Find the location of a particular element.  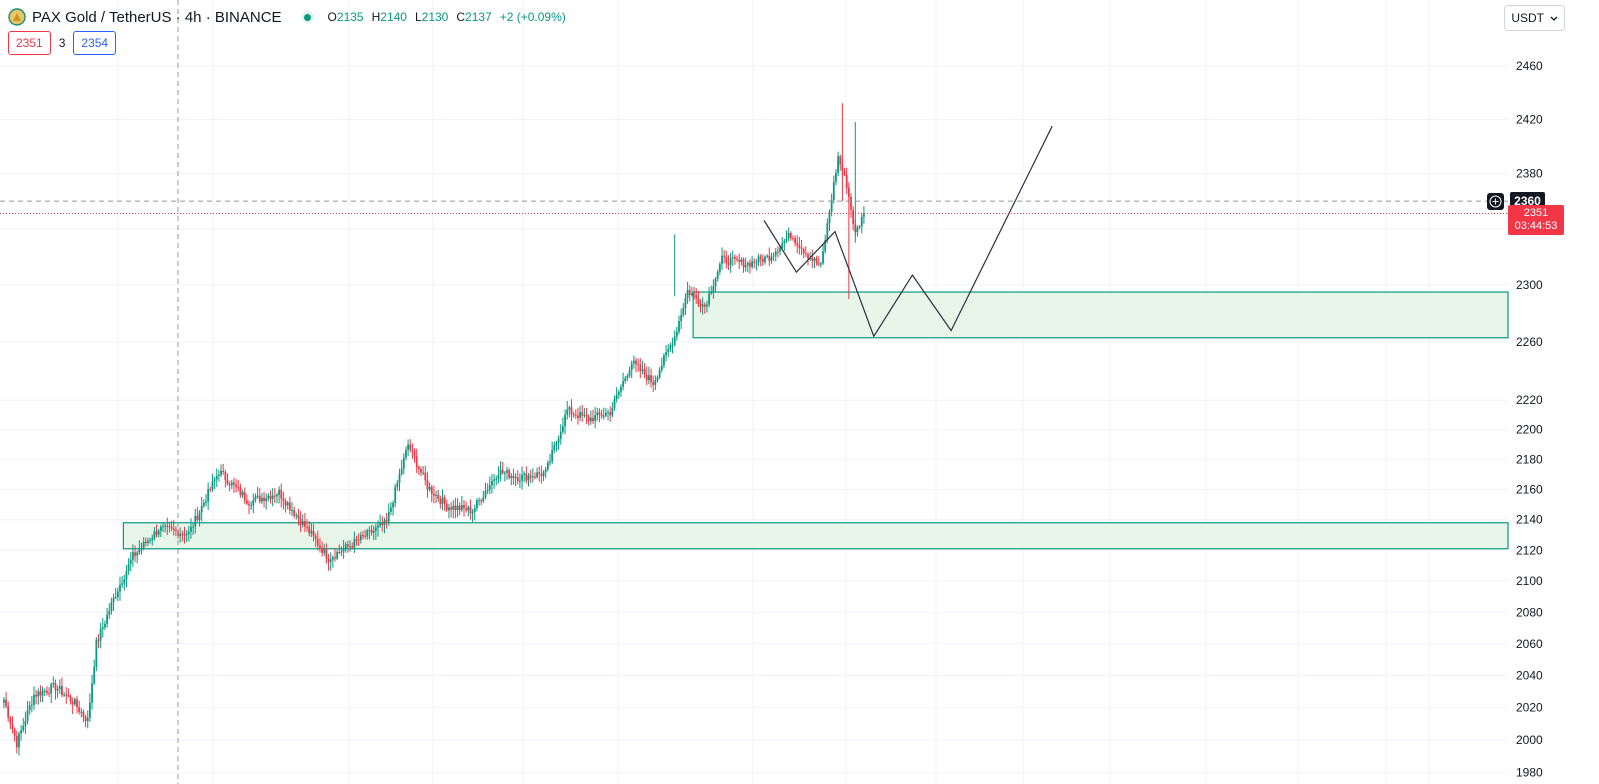

sell-button: 2351 is located at coordinates (29, 43).